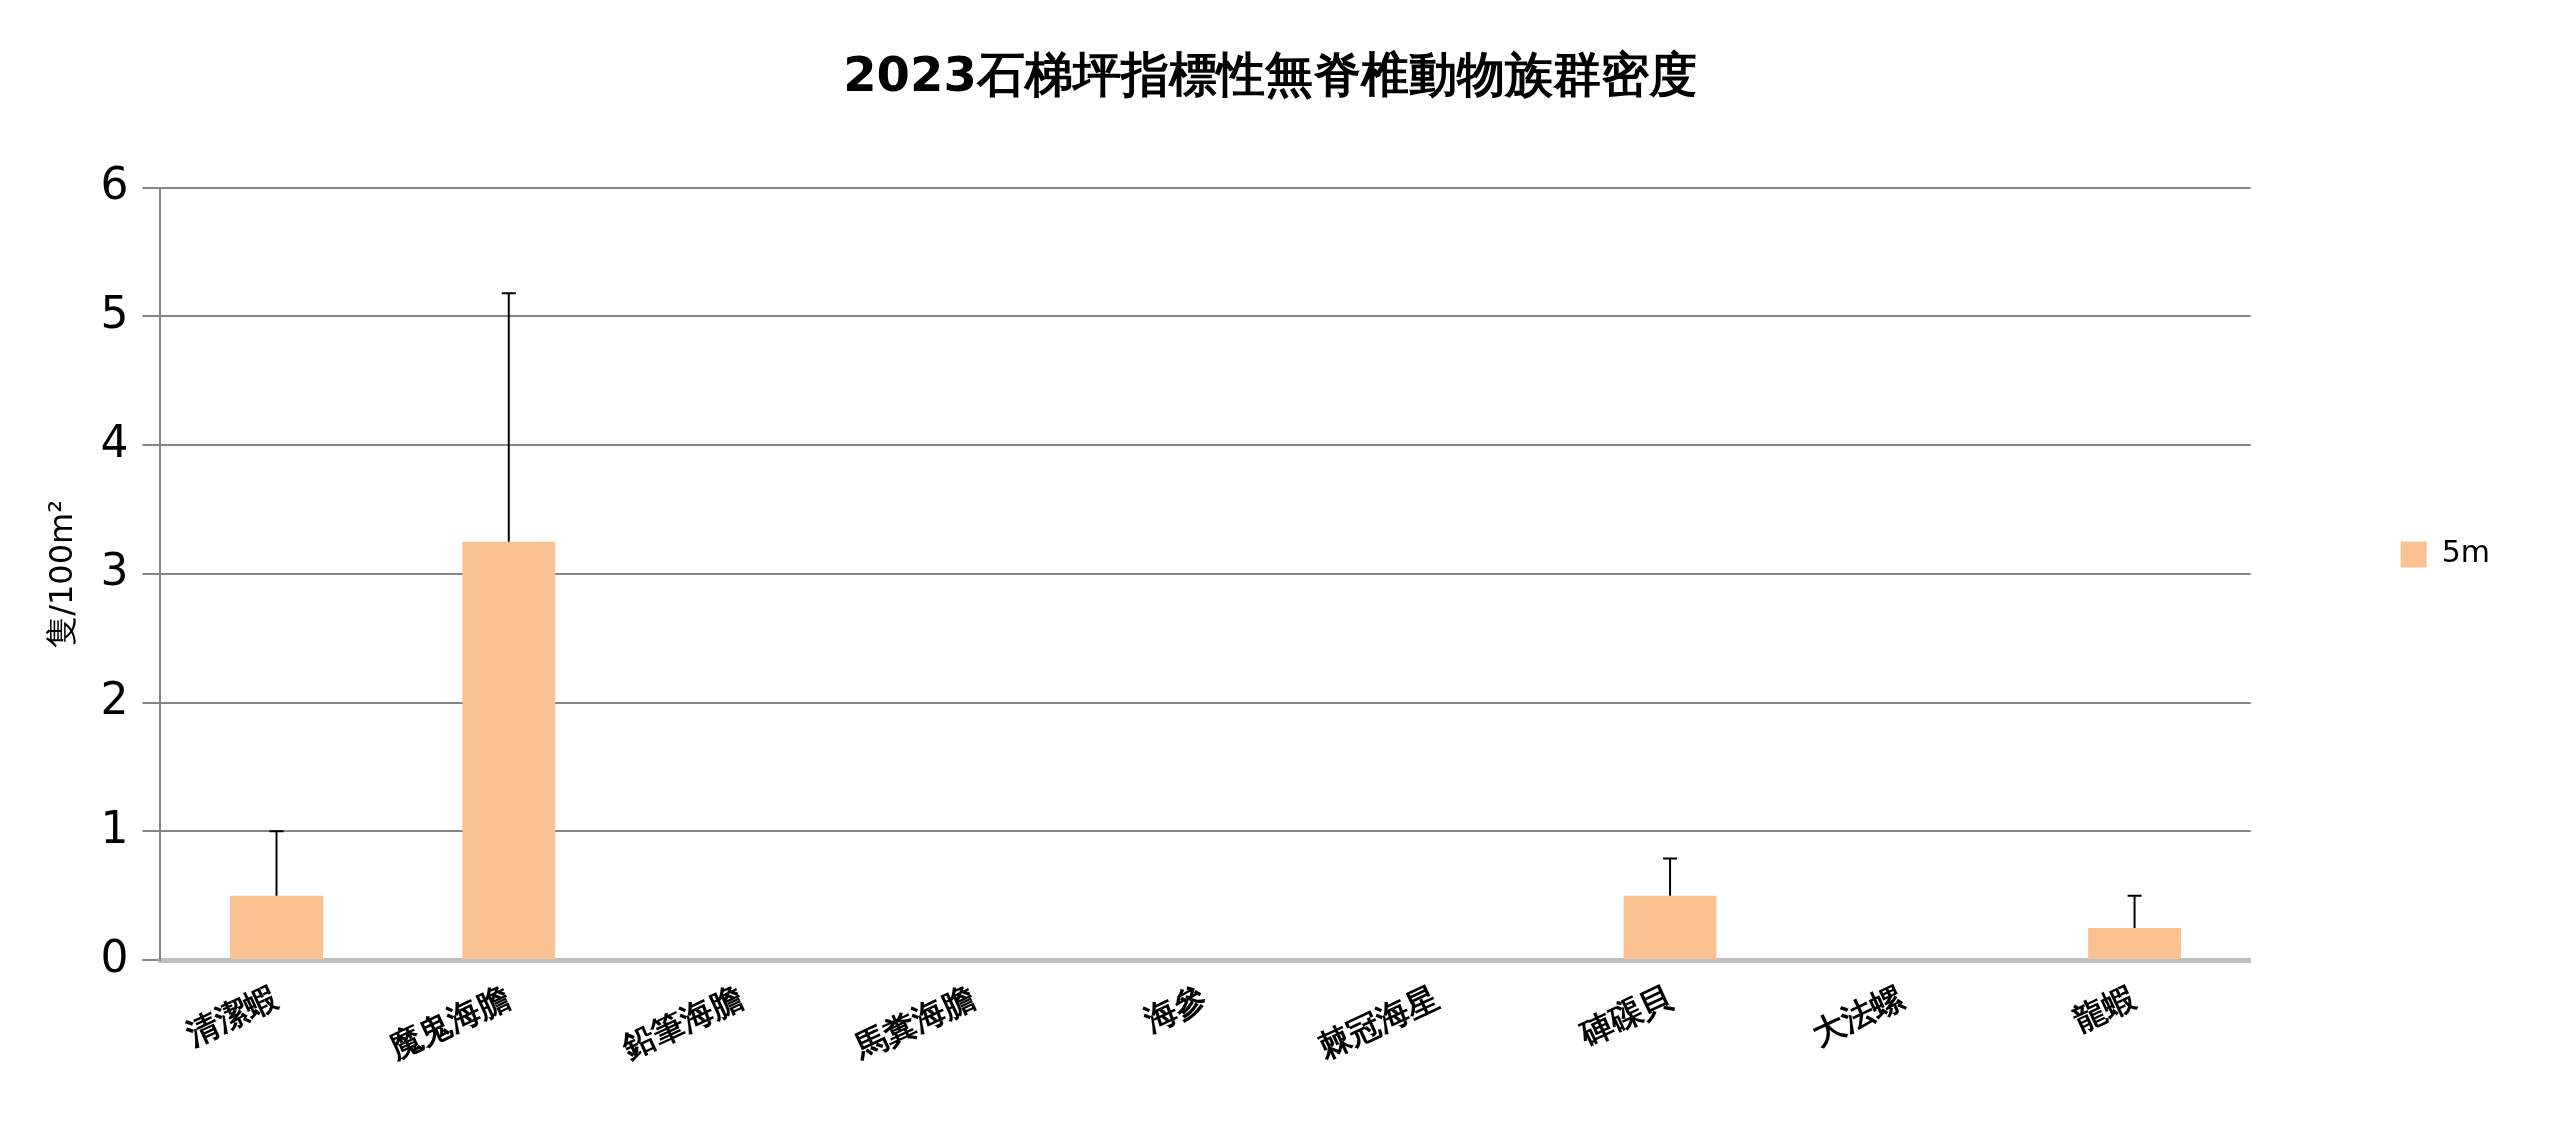  I want to click on y-tick-label: 2, so click(114, 699).